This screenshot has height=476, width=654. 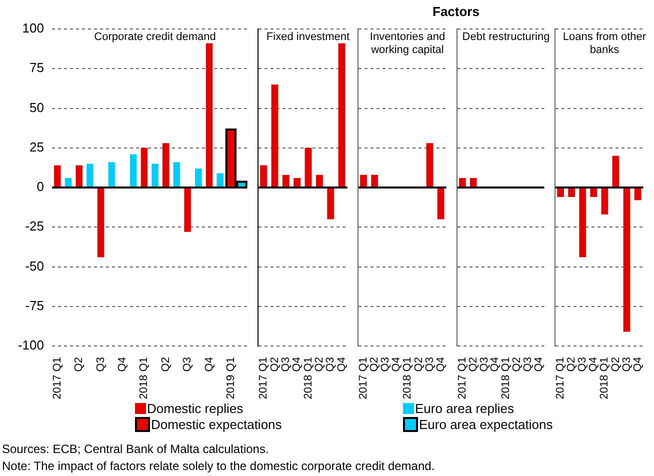 I want to click on legend-label: Domestic expectations, so click(x=216, y=425).